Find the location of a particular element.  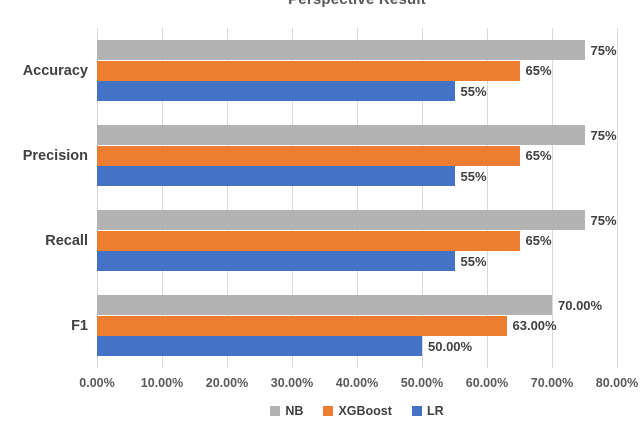

bar-xgboost-recall is located at coordinates (308, 240).